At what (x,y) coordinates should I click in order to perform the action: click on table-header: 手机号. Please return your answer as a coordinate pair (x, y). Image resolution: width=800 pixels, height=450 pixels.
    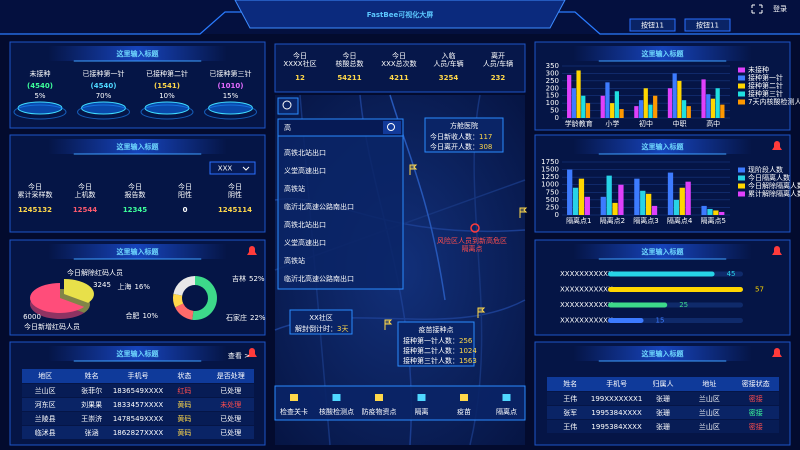
    Looking at the image, I should click on (616, 383).